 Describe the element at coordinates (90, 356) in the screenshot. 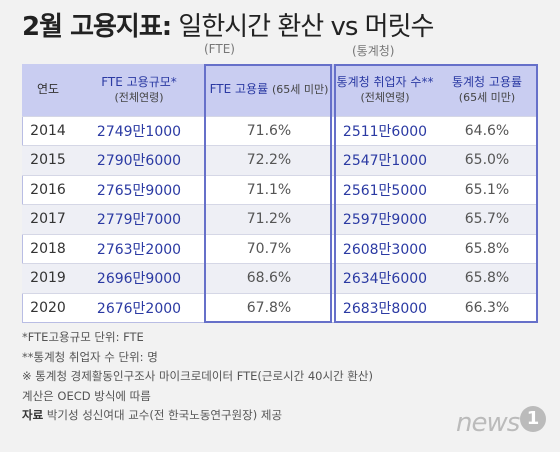

I see `footnote-stats-unit: **통계청 취업자 수 단위: 명` at that location.